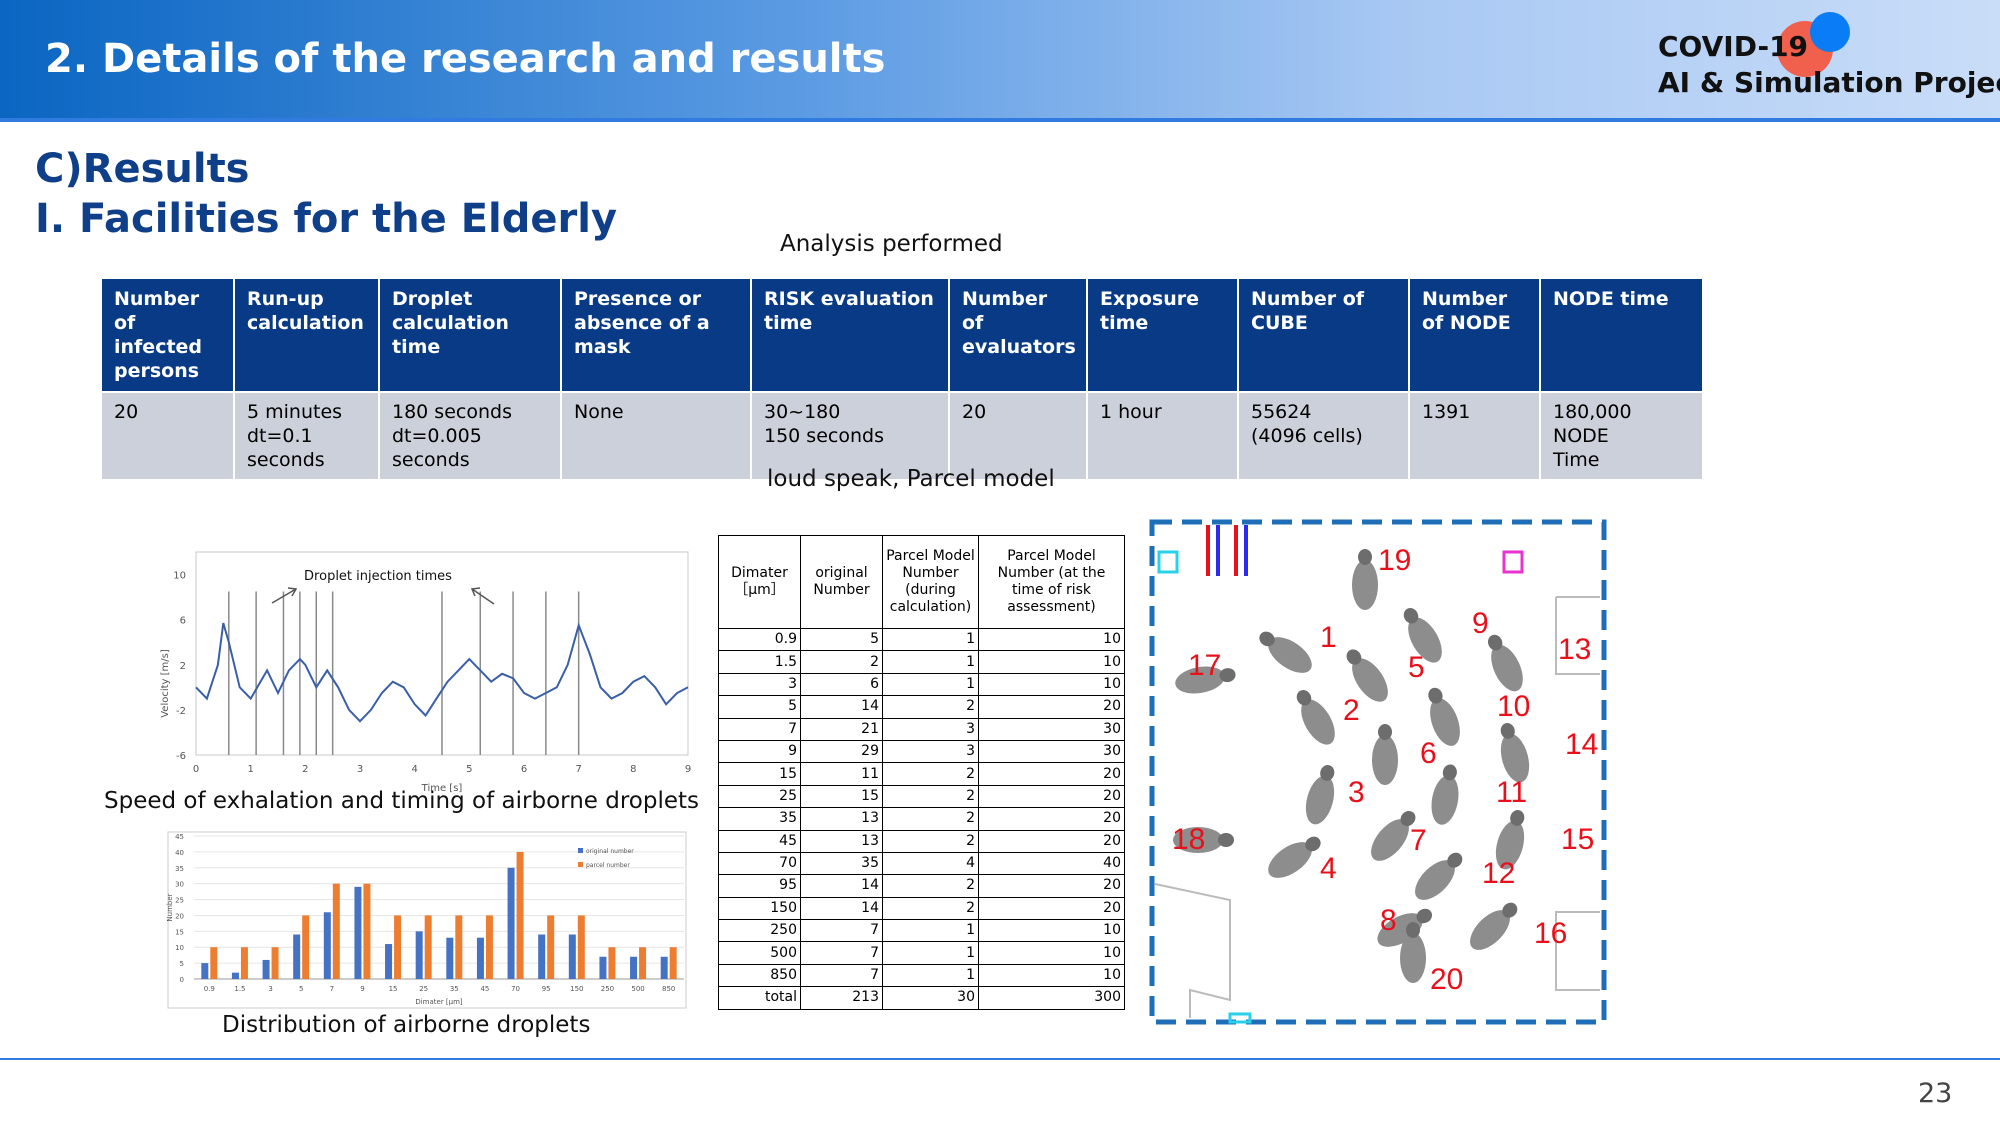 This screenshot has height=1125, width=2000. I want to click on person-label: 9, so click(1480, 623).